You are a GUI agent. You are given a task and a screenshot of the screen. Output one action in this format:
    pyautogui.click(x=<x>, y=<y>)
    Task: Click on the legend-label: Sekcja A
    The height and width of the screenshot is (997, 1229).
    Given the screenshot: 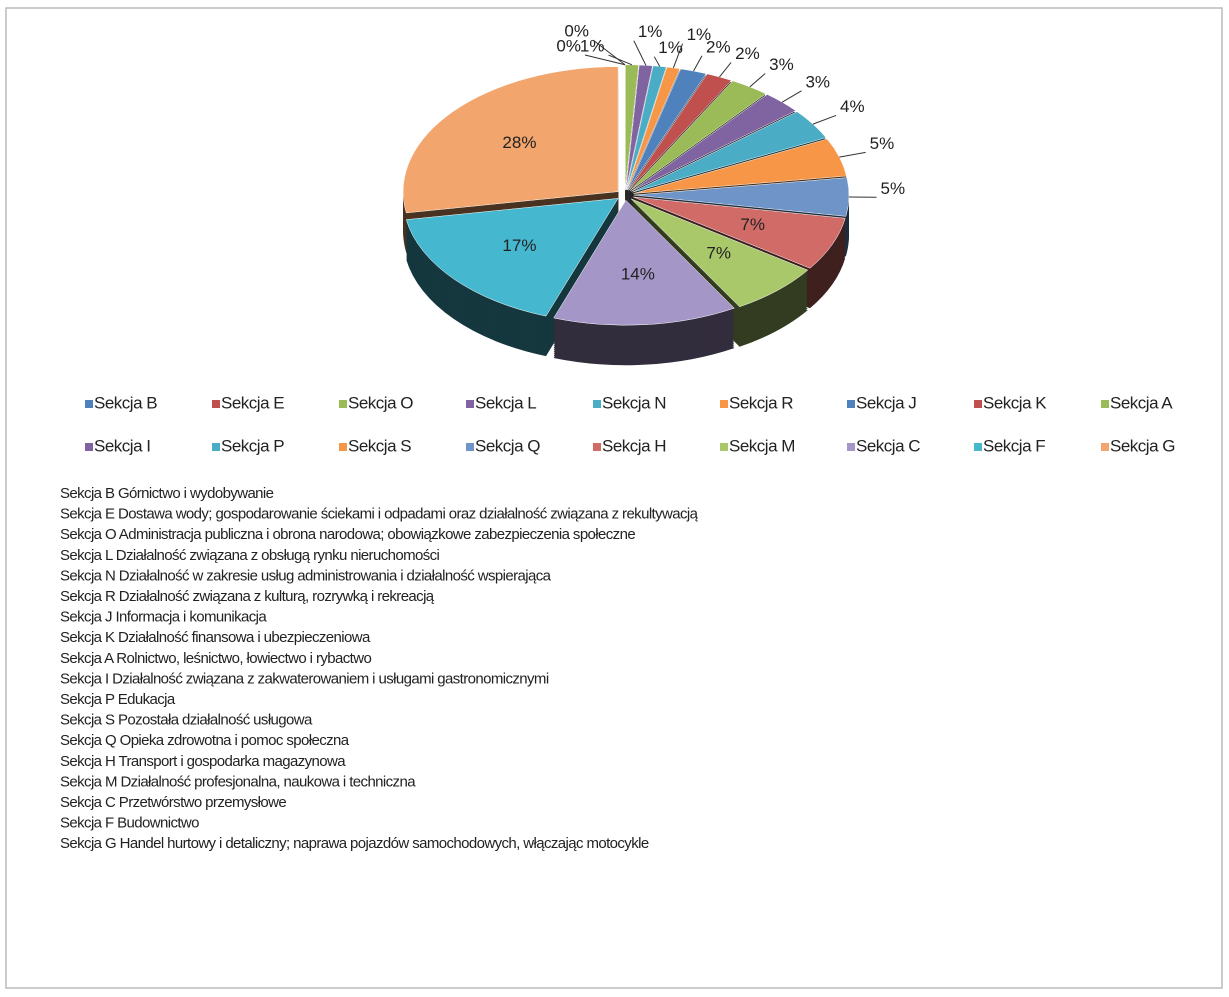 What is the action you would take?
    pyautogui.click(x=1141, y=402)
    